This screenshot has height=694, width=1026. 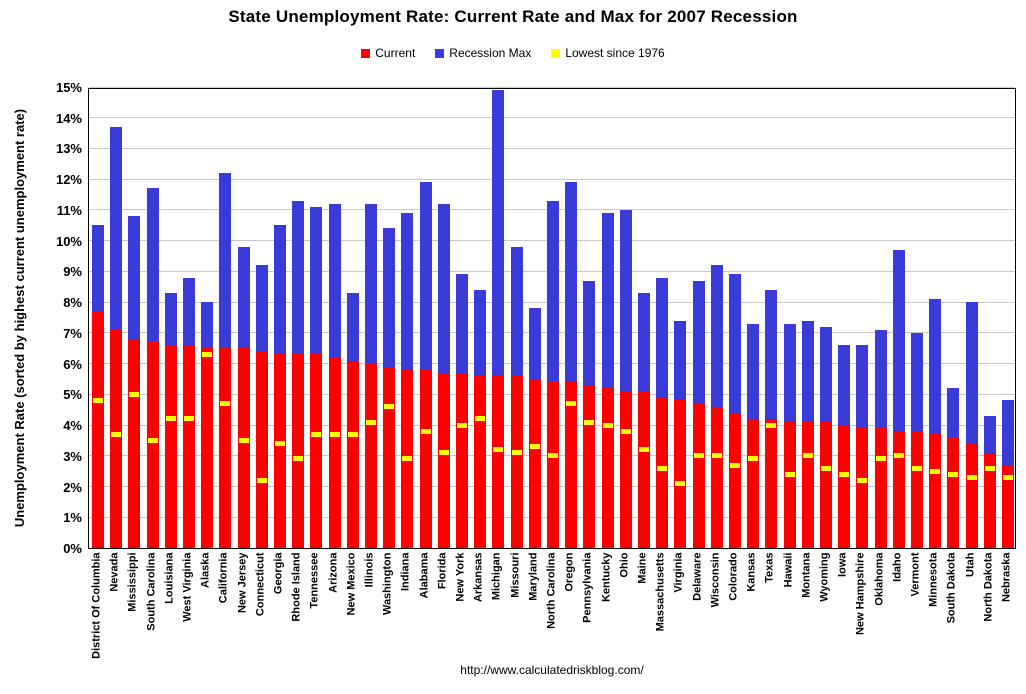 I want to click on y-tick-label: 2%, so click(x=72, y=487).